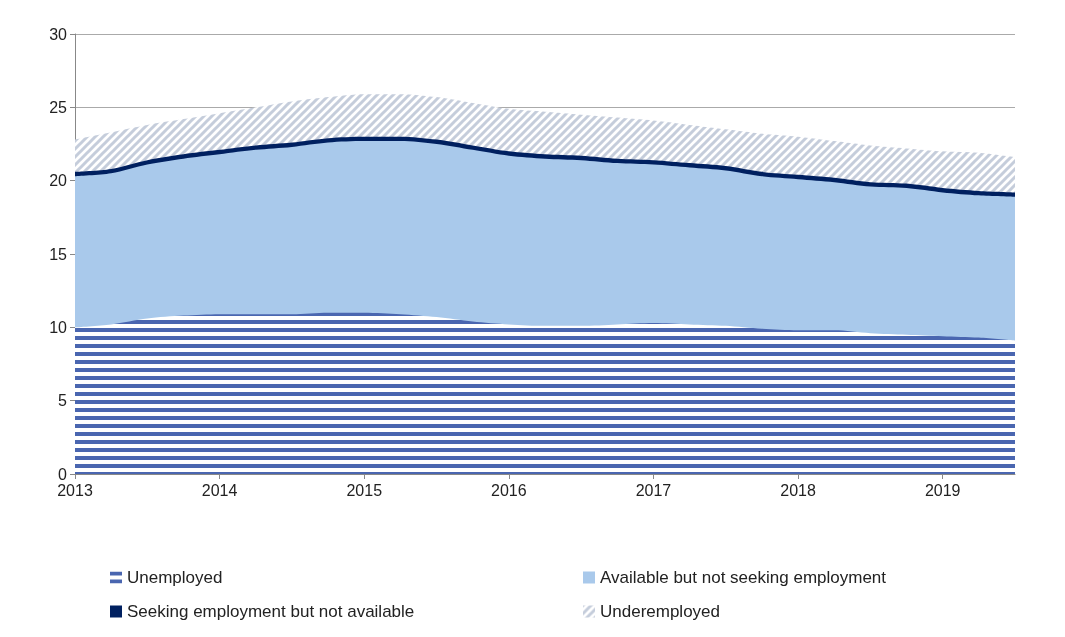 The height and width of the screenshot is (637, 1065). Describe the element at coordinates (743, 577) in the screenshot. I see `legend-label: Available but not seeking employment` at that location.